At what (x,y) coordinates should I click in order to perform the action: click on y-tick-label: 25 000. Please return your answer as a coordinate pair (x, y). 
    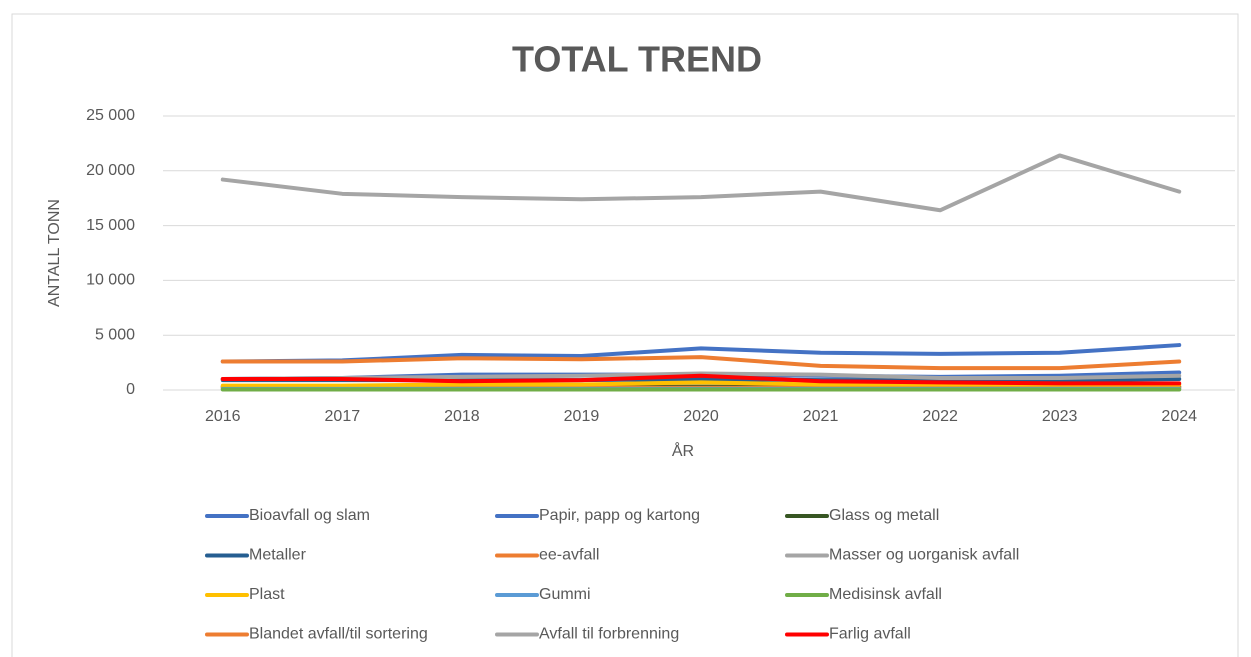
    Looking at the image, I should click on (110, 115).